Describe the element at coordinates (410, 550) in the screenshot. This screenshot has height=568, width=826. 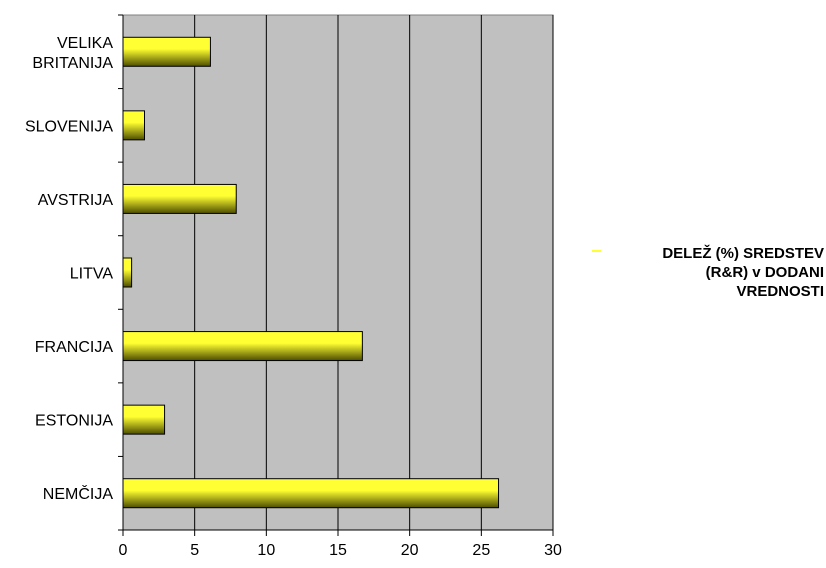
I see `x-tick-label: 20` at that location.